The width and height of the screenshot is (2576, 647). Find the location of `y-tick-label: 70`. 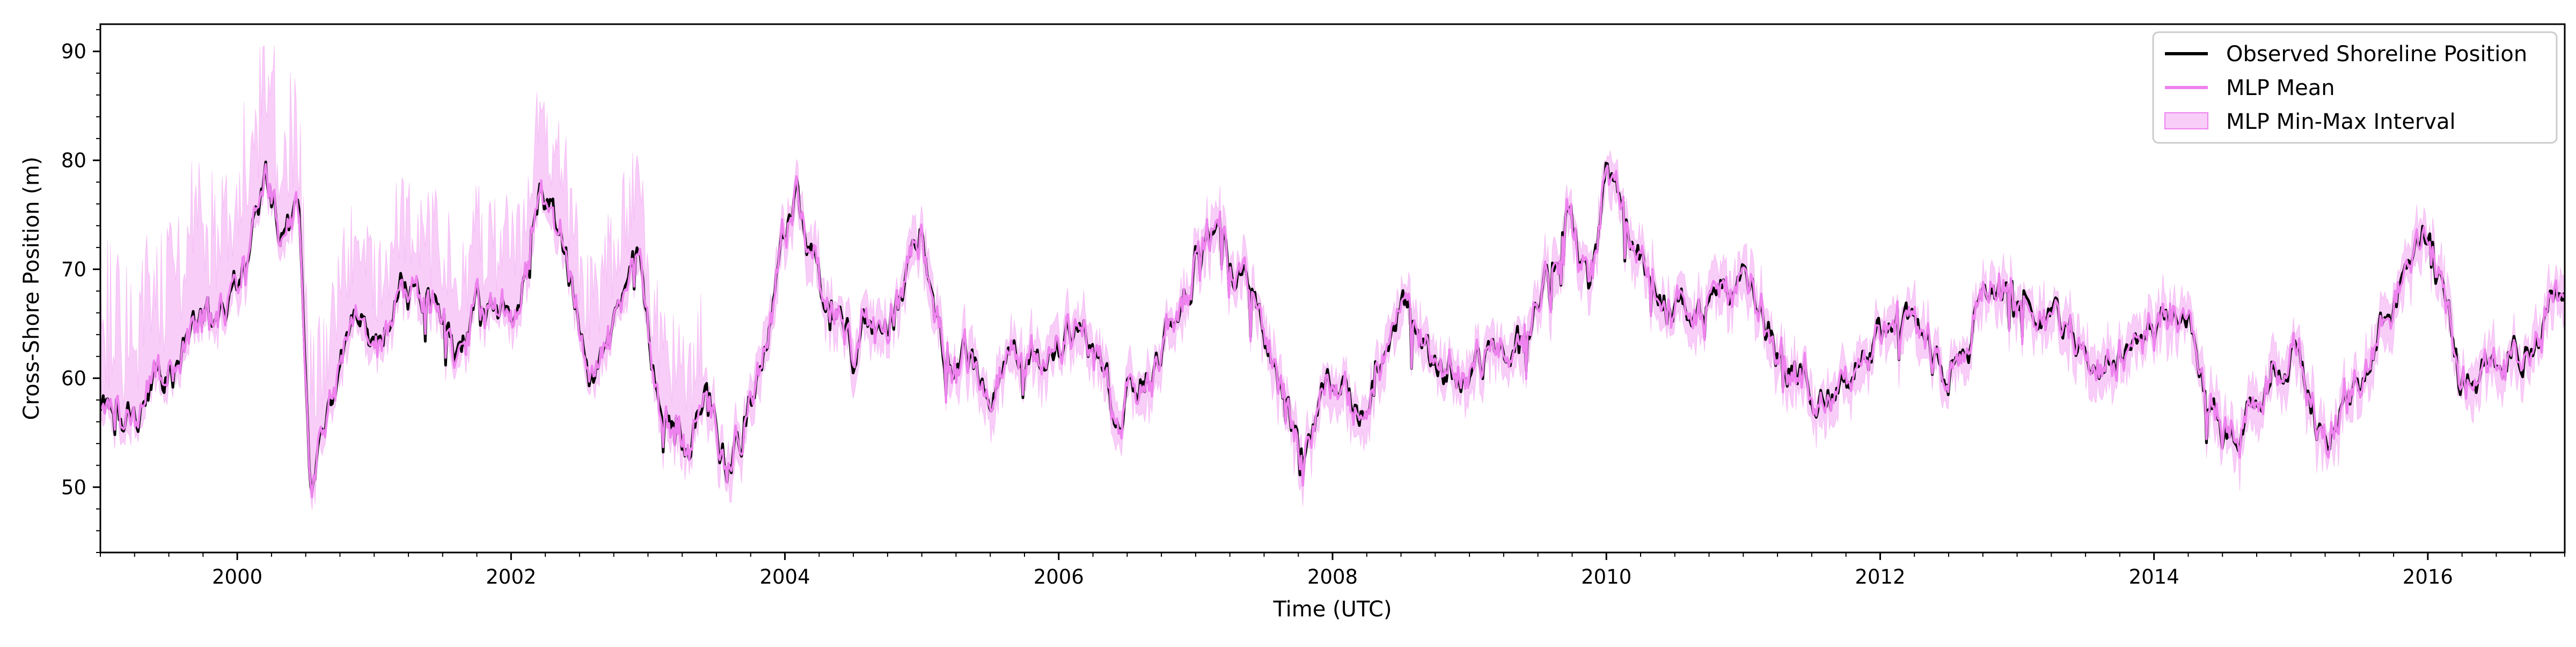

y-tick-label: 70 is located at coordinates (73, 269).